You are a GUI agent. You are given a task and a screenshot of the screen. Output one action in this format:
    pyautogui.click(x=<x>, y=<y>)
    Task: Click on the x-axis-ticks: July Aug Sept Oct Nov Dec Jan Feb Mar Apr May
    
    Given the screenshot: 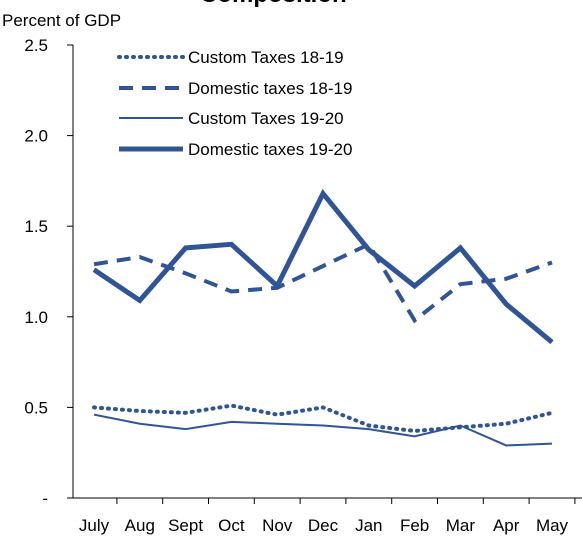 What is the action you would take?
    pyautogui.click(x=327, y=516)
    